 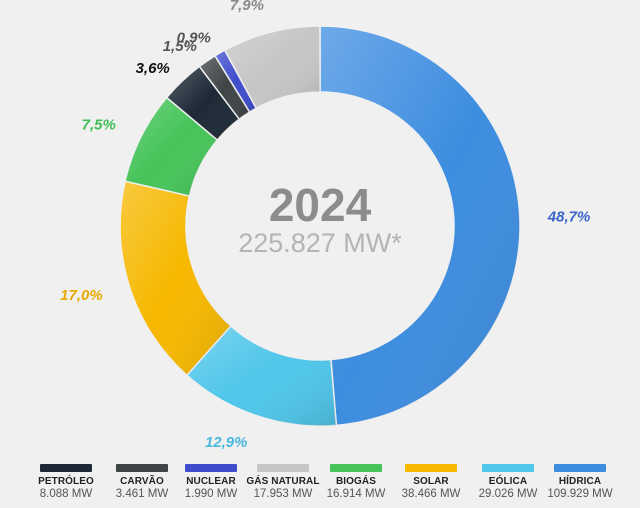 I want to click on legend-value: 3.461 MW, so click(x=142, y=494).